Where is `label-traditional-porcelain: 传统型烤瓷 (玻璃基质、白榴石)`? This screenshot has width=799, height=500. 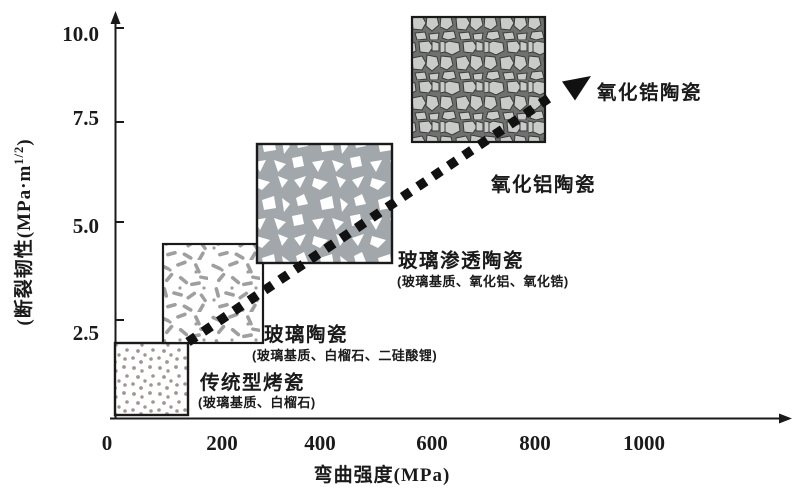
label-traditional-porcelain: 传统型烤瓷 (玻璃基质、白榴石) is located at coordinates (257, 390).